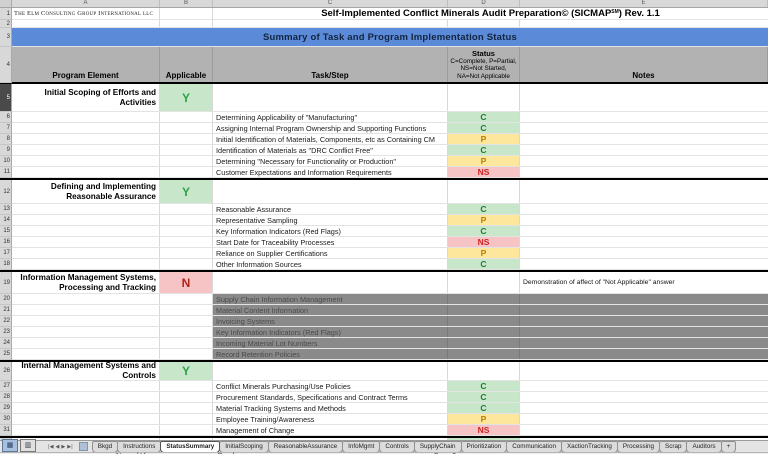 The height and width of the screenshot is (454, 768). I want to click on row-number: 24, so click(6, 343).